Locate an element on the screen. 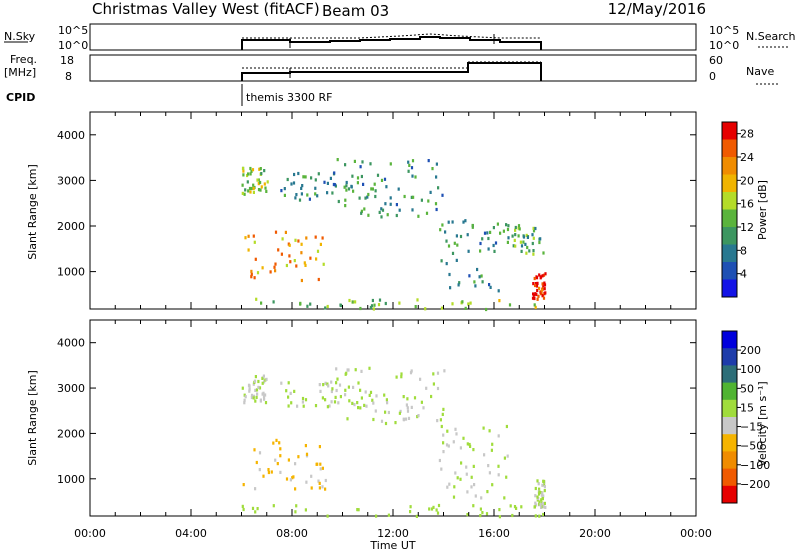 The height and width of the screenshot is (554, 800). colorbar-tick-label: 15 is located at coordinates (747, 407).